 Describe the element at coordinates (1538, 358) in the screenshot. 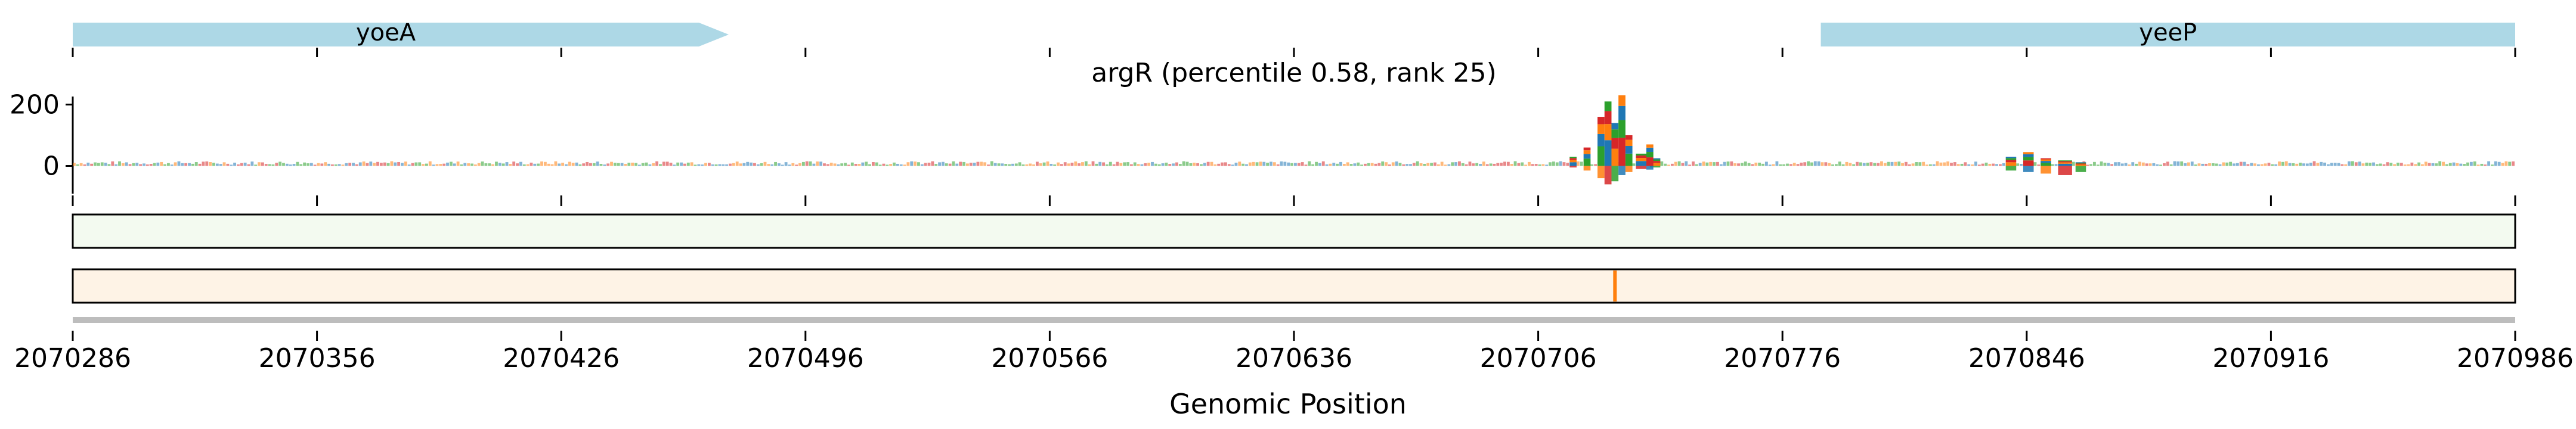

I see `x-tick-label: 2070706` at that location.